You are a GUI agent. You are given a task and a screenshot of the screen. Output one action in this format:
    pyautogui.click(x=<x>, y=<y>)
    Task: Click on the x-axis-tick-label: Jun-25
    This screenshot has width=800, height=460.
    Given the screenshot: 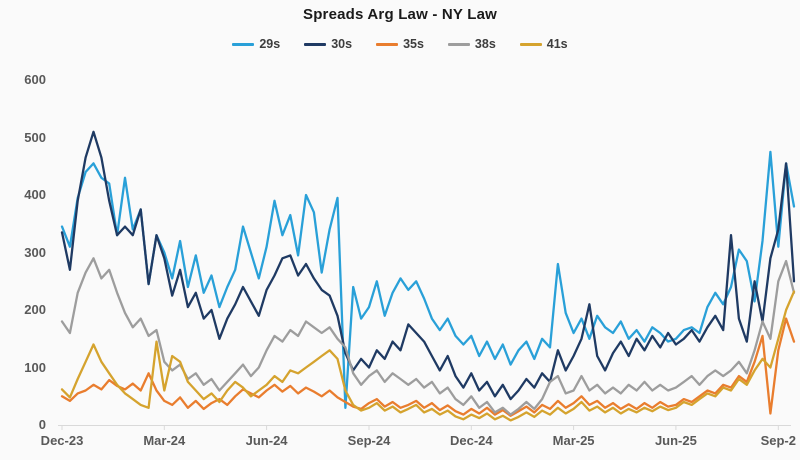 What is the action you would take?
    pyautogui.click(x=675, y=440)
    